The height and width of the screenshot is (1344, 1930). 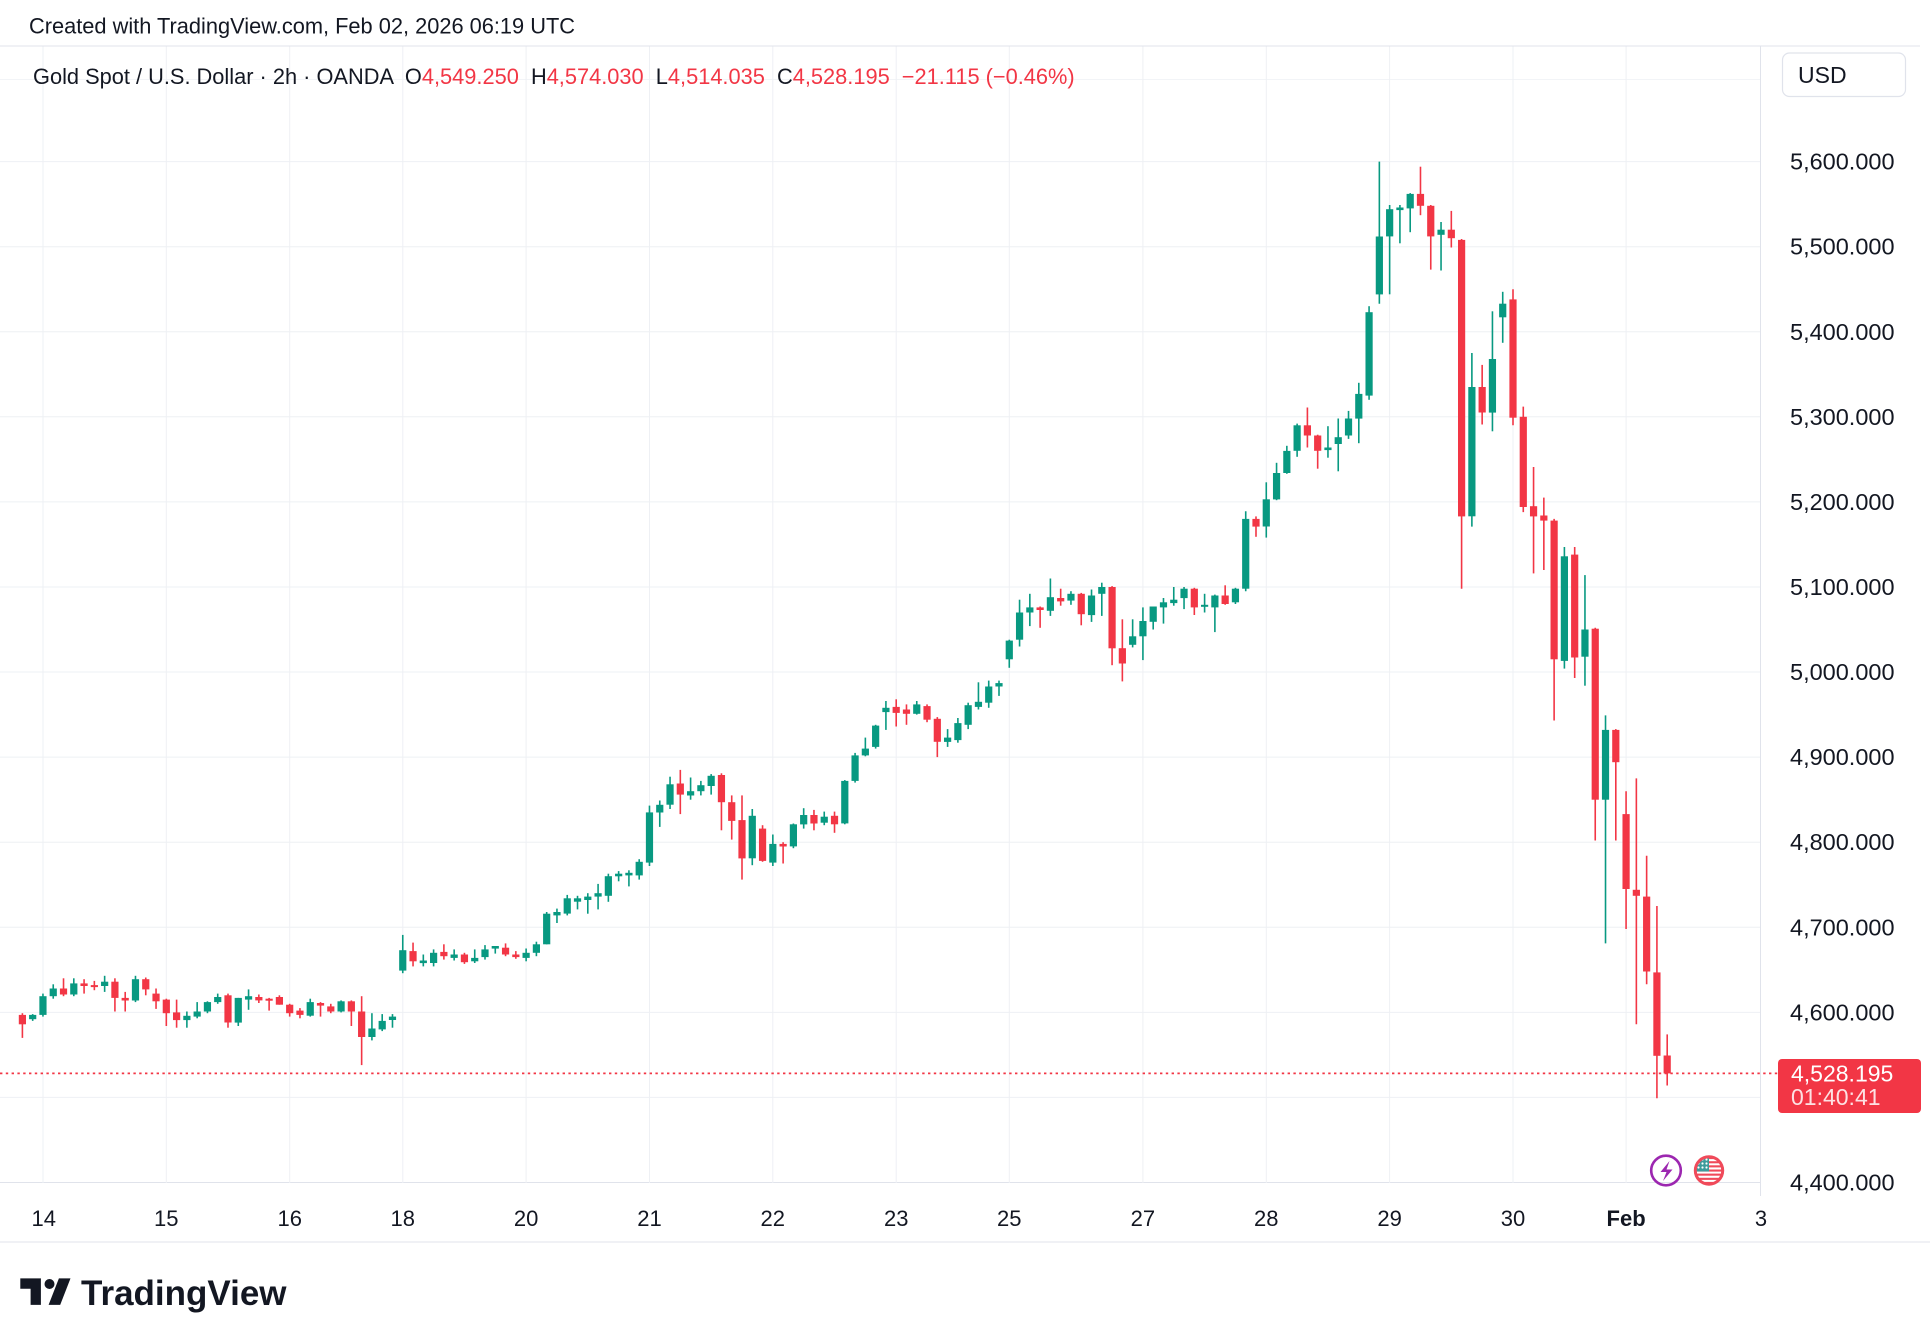 What do you see at coordinates (1842, 842) in the screenshot?
I see `svg-text: 4,800.000` at bounding box center [1842, 842].